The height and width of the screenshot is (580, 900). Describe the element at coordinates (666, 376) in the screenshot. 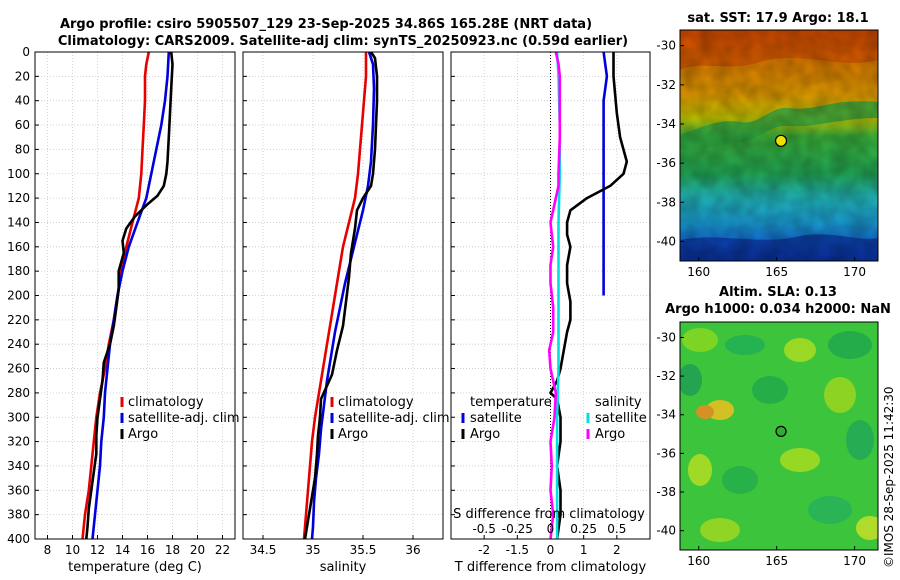

I see `map-y-tick-label: -32` at that location.